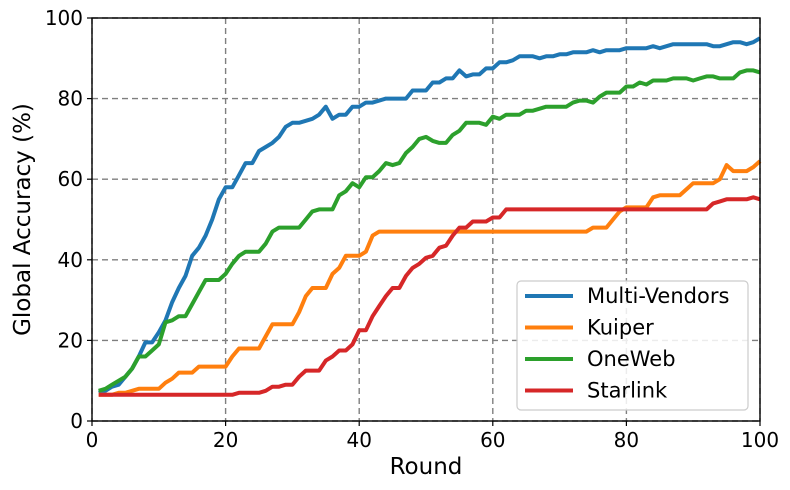  Describe the element at coordinates (225, 440) in the screenshot. I see `x-tick-label: 20` at that location.